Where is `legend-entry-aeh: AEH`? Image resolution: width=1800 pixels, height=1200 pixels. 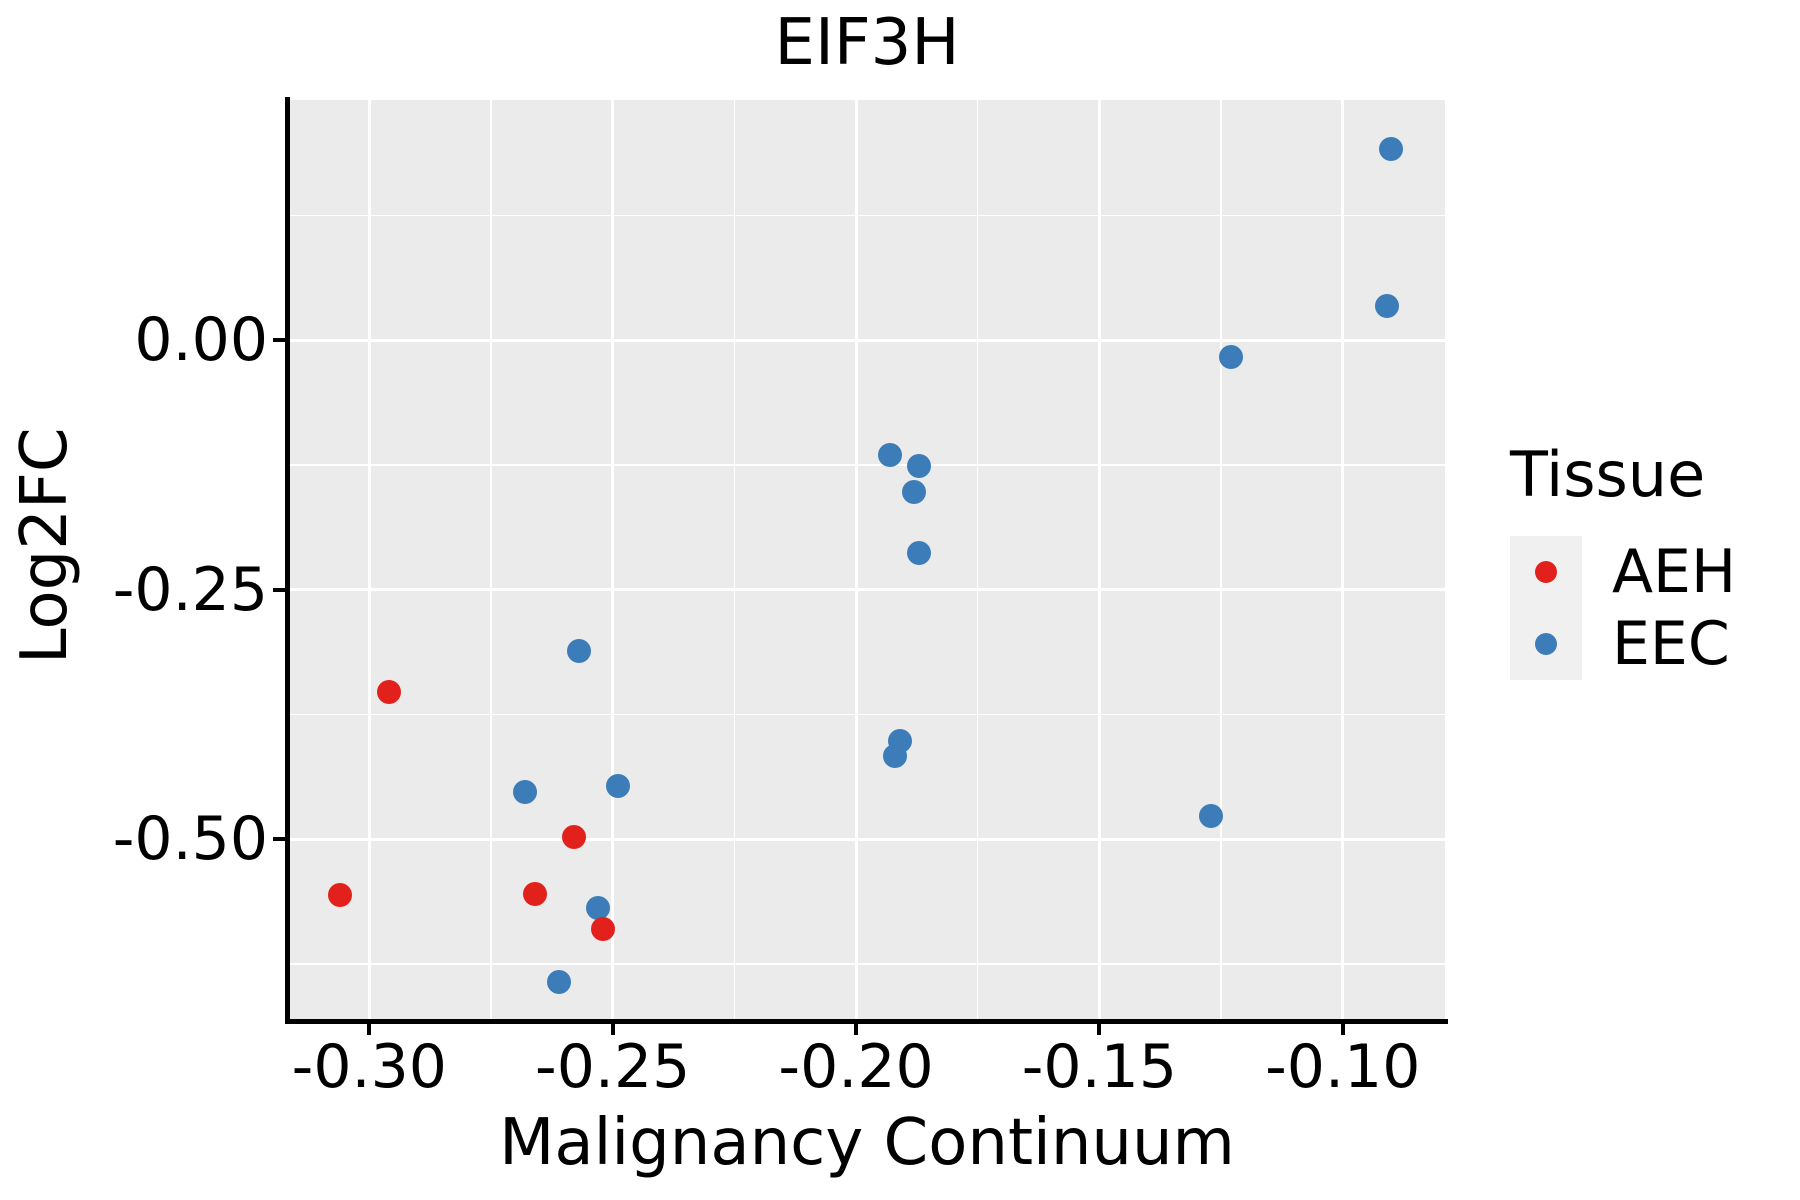
legend-entry-aeh: AEH is located at coordinates (1623, 572).